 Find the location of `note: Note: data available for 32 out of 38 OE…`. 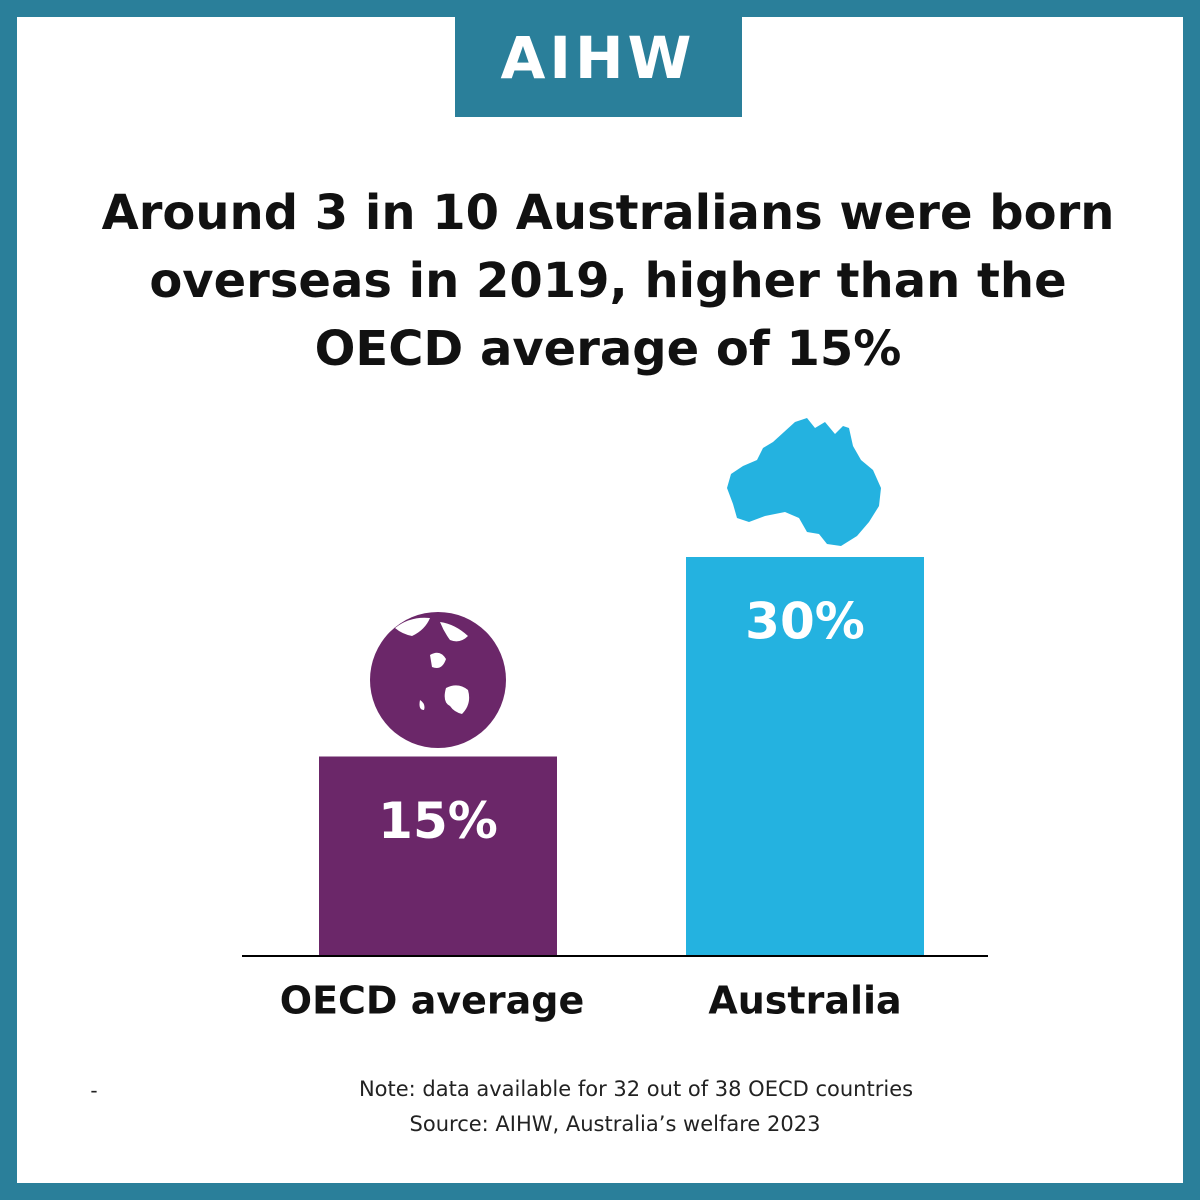

note: Note: data available for 32 out of 38 OE… is located at coordinates (636, 1089).